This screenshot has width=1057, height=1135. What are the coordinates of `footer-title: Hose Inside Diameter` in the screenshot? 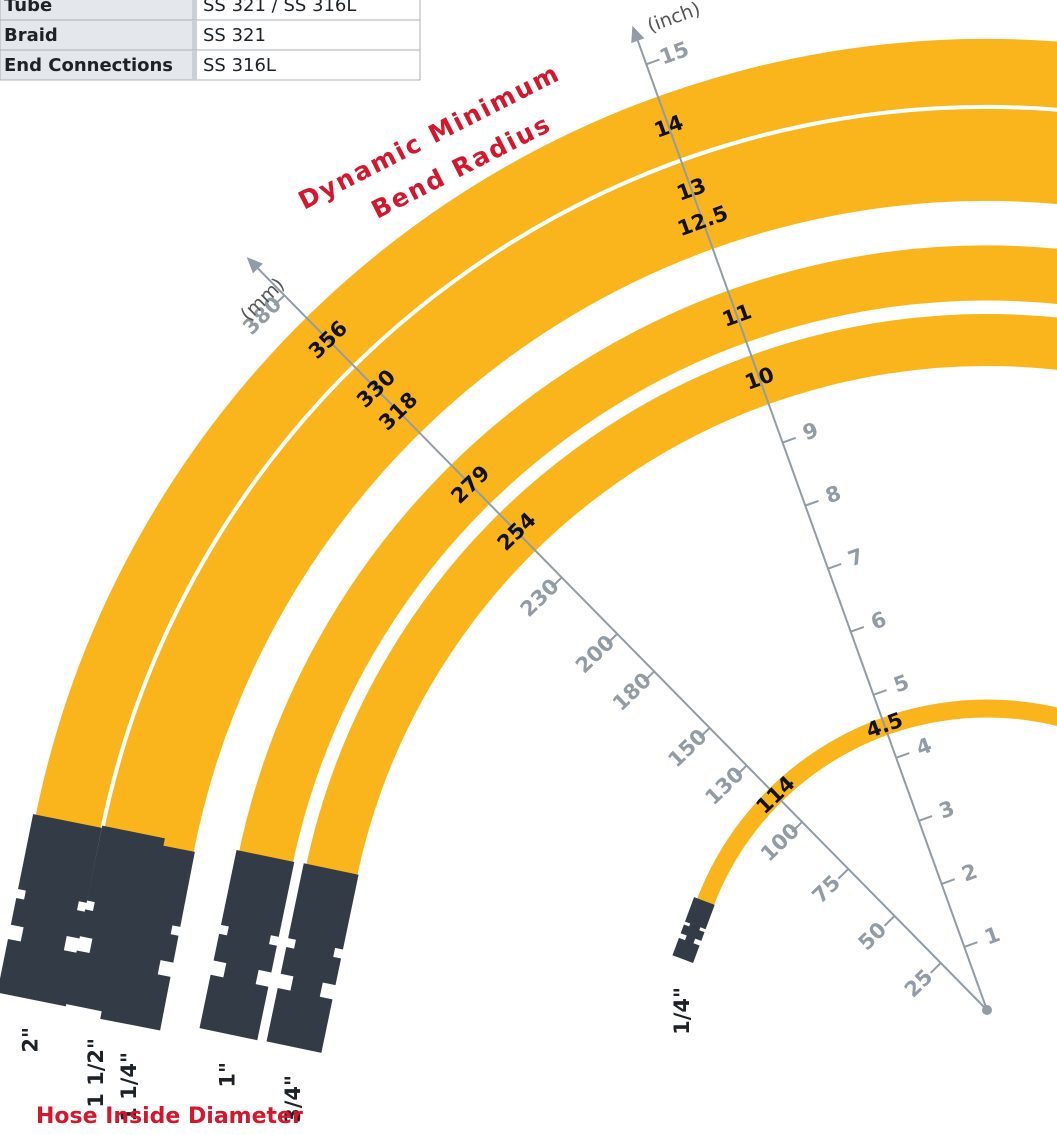 It's located at (169, 1116).